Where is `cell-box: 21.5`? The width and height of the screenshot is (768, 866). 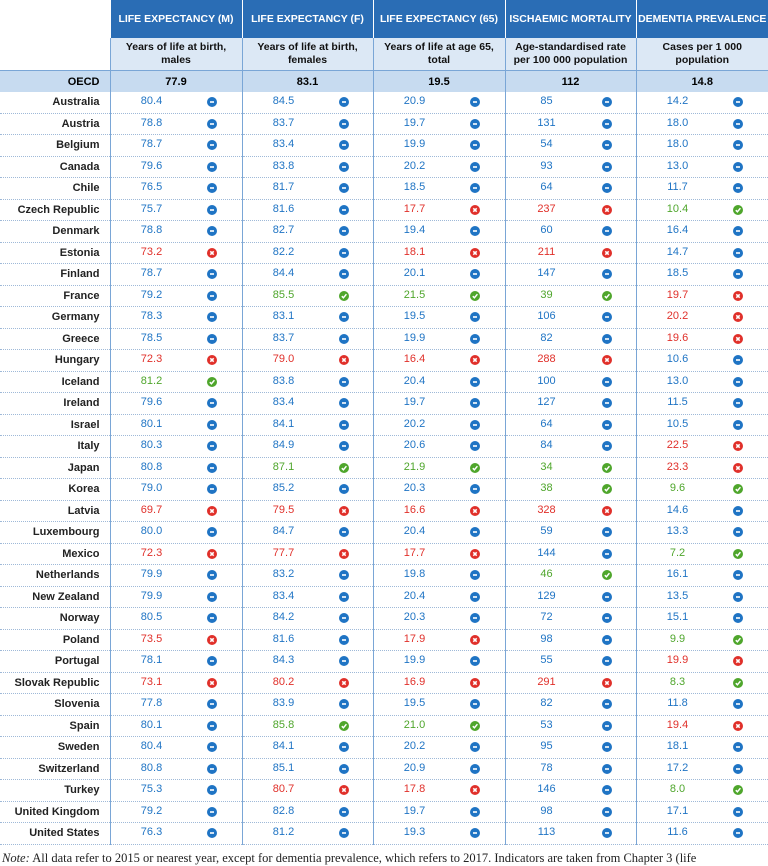
cell-box: 21.5 is located at coordinates (439, 296).